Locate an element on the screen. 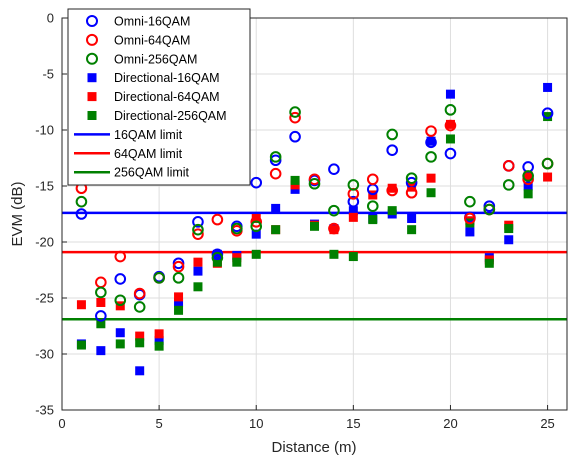 The image size is (576, 460). x-tick-label: 25 is located at coordinates (547, 423).